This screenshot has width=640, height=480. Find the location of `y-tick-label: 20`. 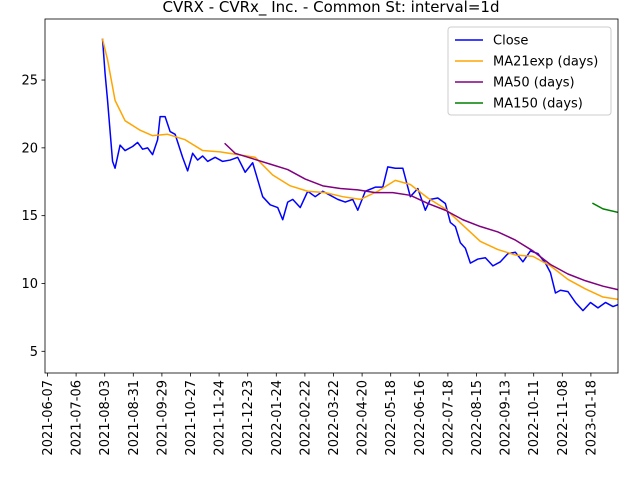

y-tick-label: 20 is located at coordinates (29, 148).